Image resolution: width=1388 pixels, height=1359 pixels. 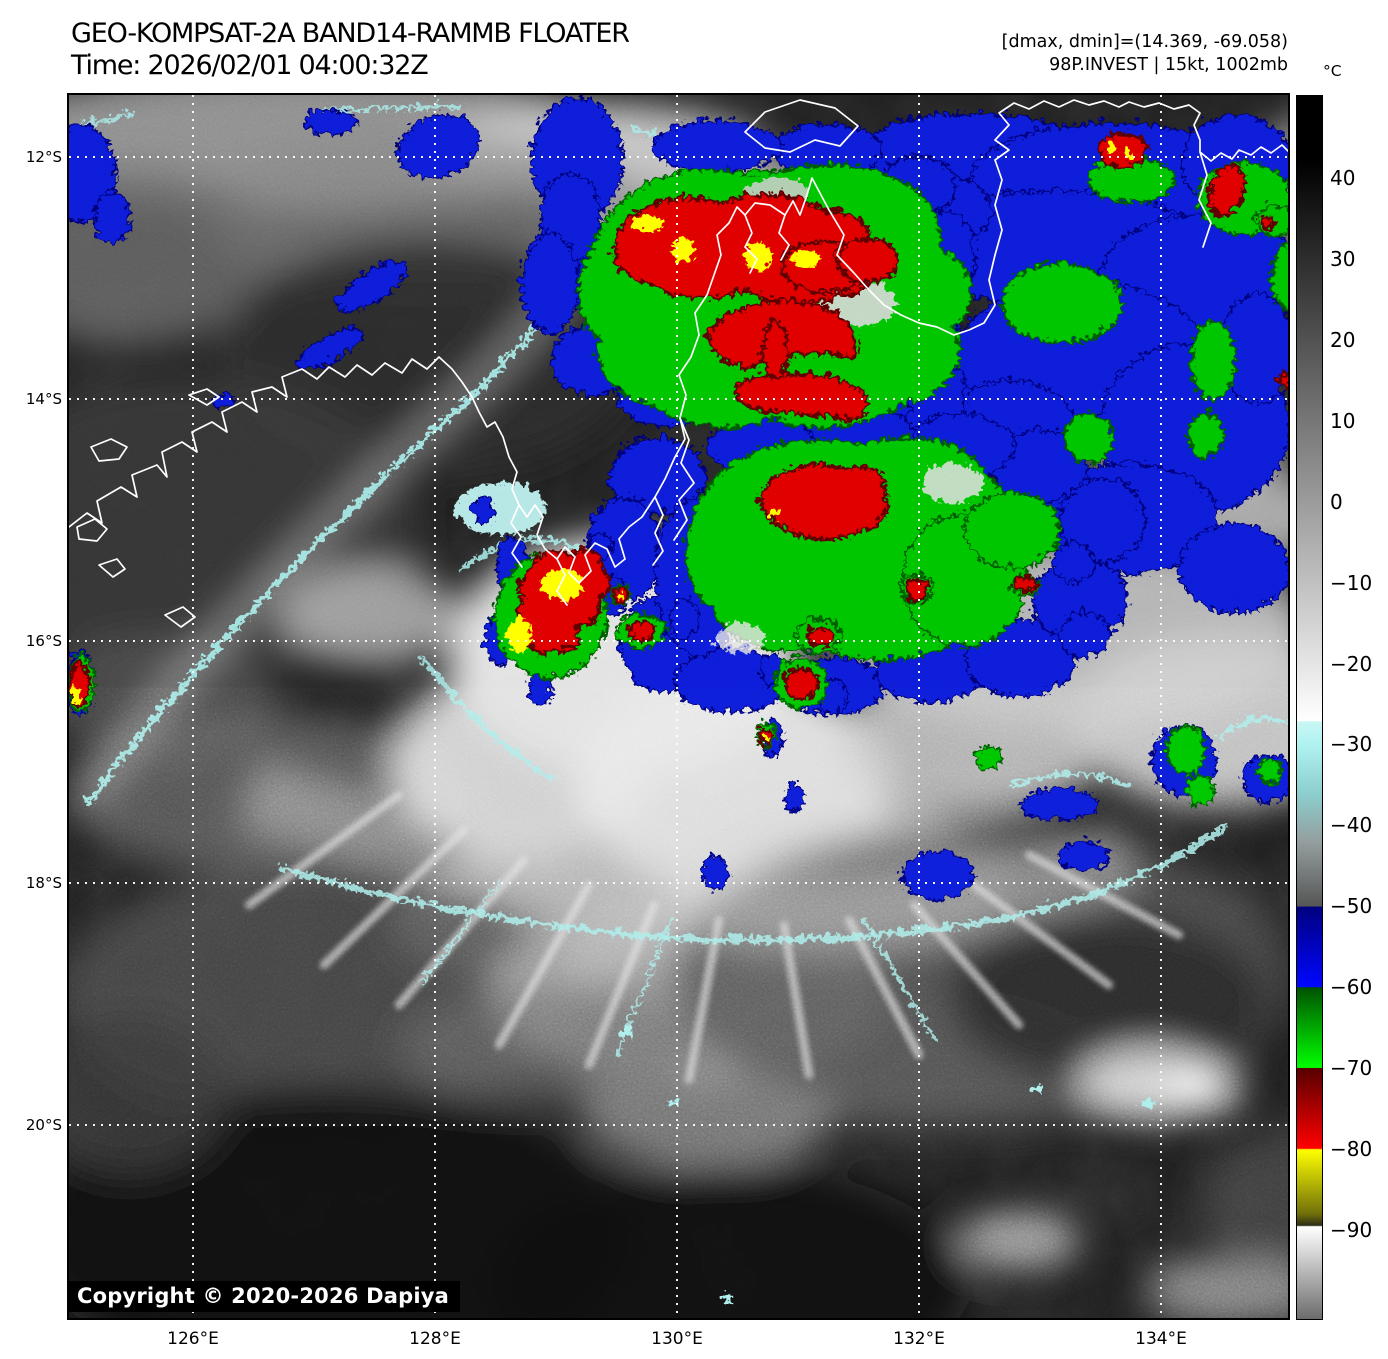 I want to click on colorbar-tick: 0, so click(x=1336, y=502).